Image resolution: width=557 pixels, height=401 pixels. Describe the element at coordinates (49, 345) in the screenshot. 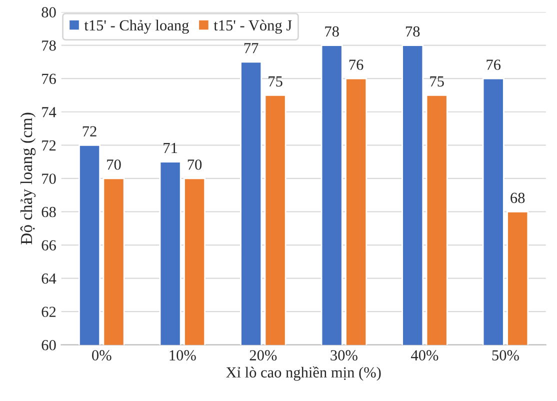

I see `y-tick-label: 60` at that location.